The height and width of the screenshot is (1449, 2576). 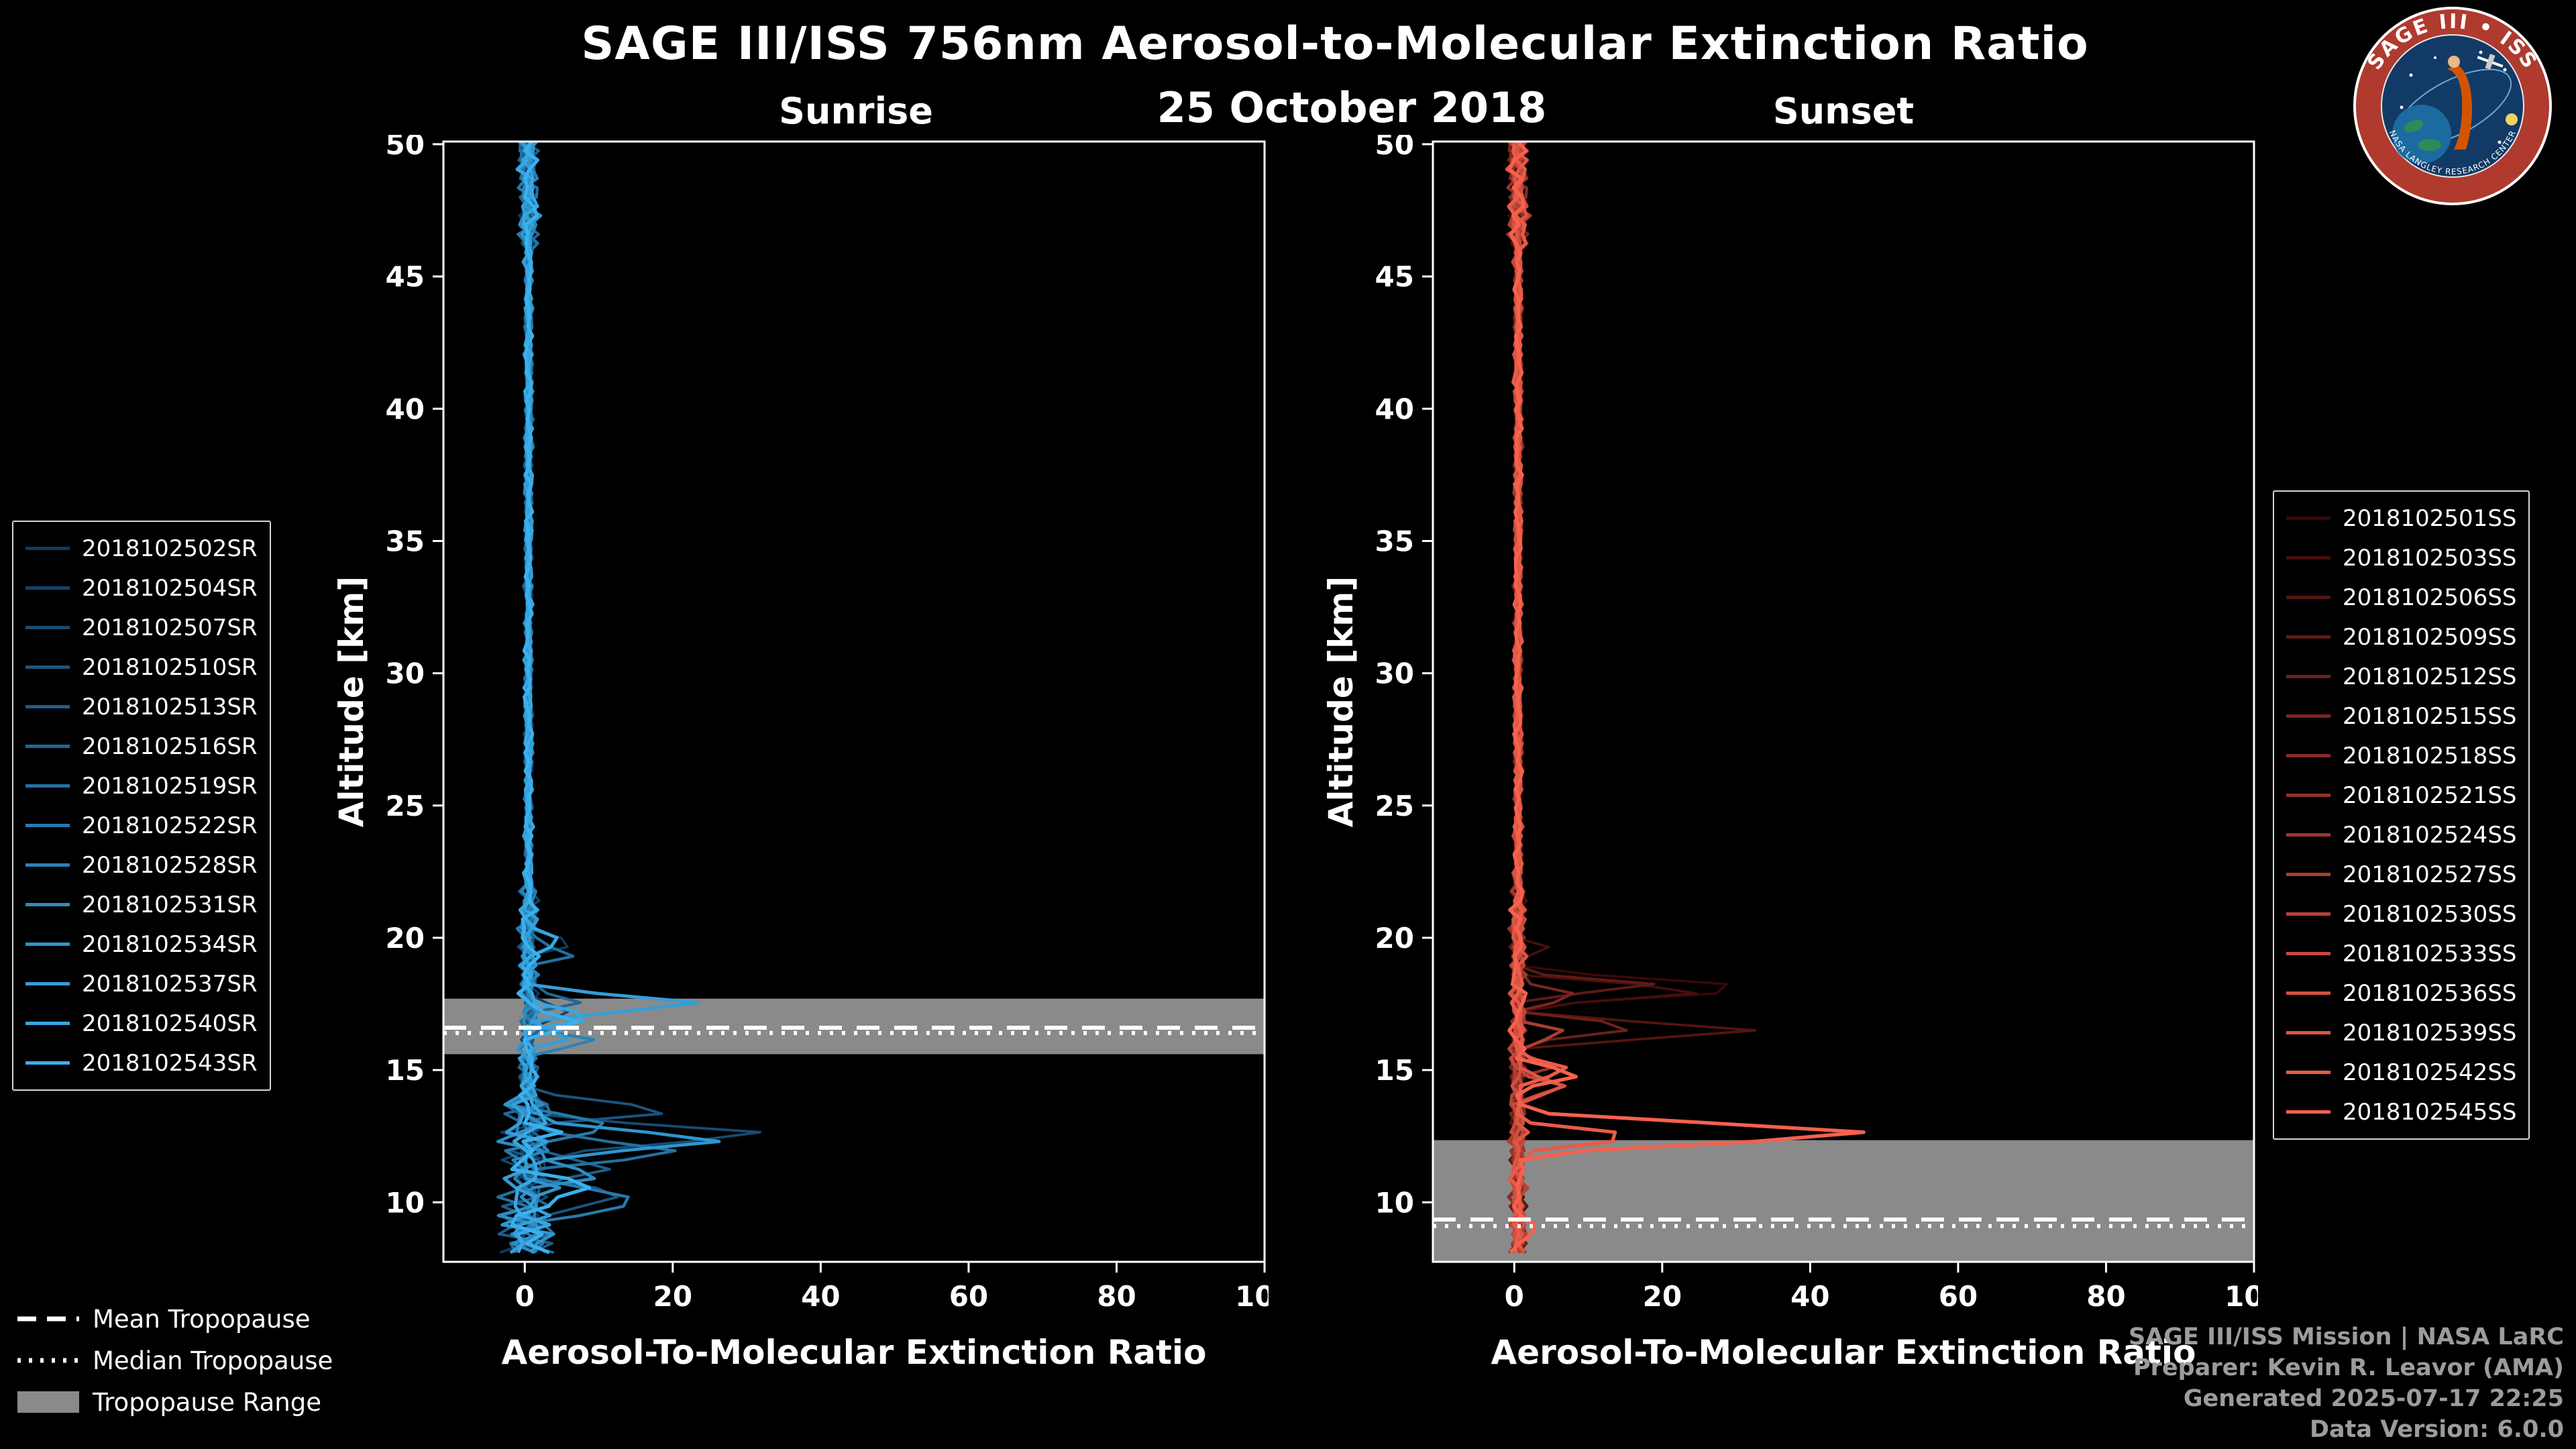 I want to click on y-tick-label: 35, so click(x=1394, y=541).